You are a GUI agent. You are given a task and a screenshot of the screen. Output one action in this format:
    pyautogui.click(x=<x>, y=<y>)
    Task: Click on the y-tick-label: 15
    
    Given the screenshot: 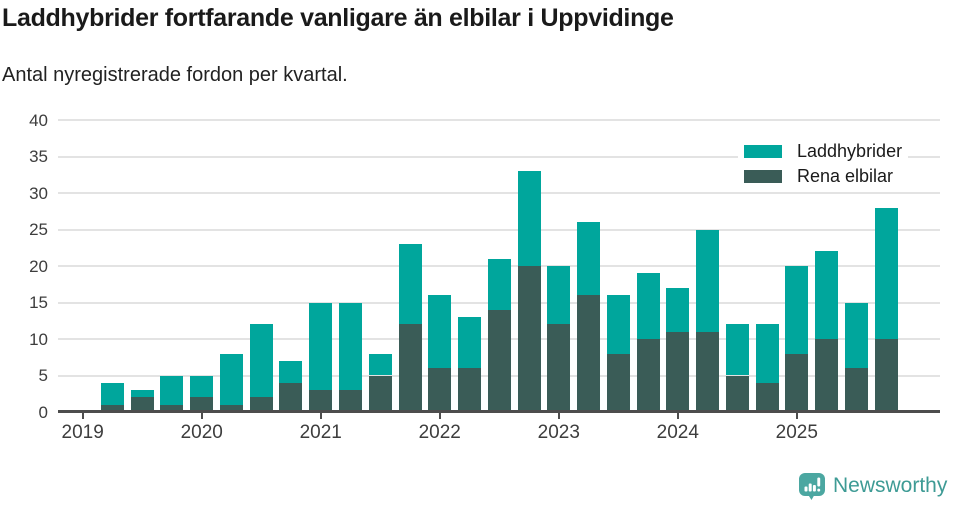 What is the action you would take?
    pyautogui.click(x=38, y=302)
    